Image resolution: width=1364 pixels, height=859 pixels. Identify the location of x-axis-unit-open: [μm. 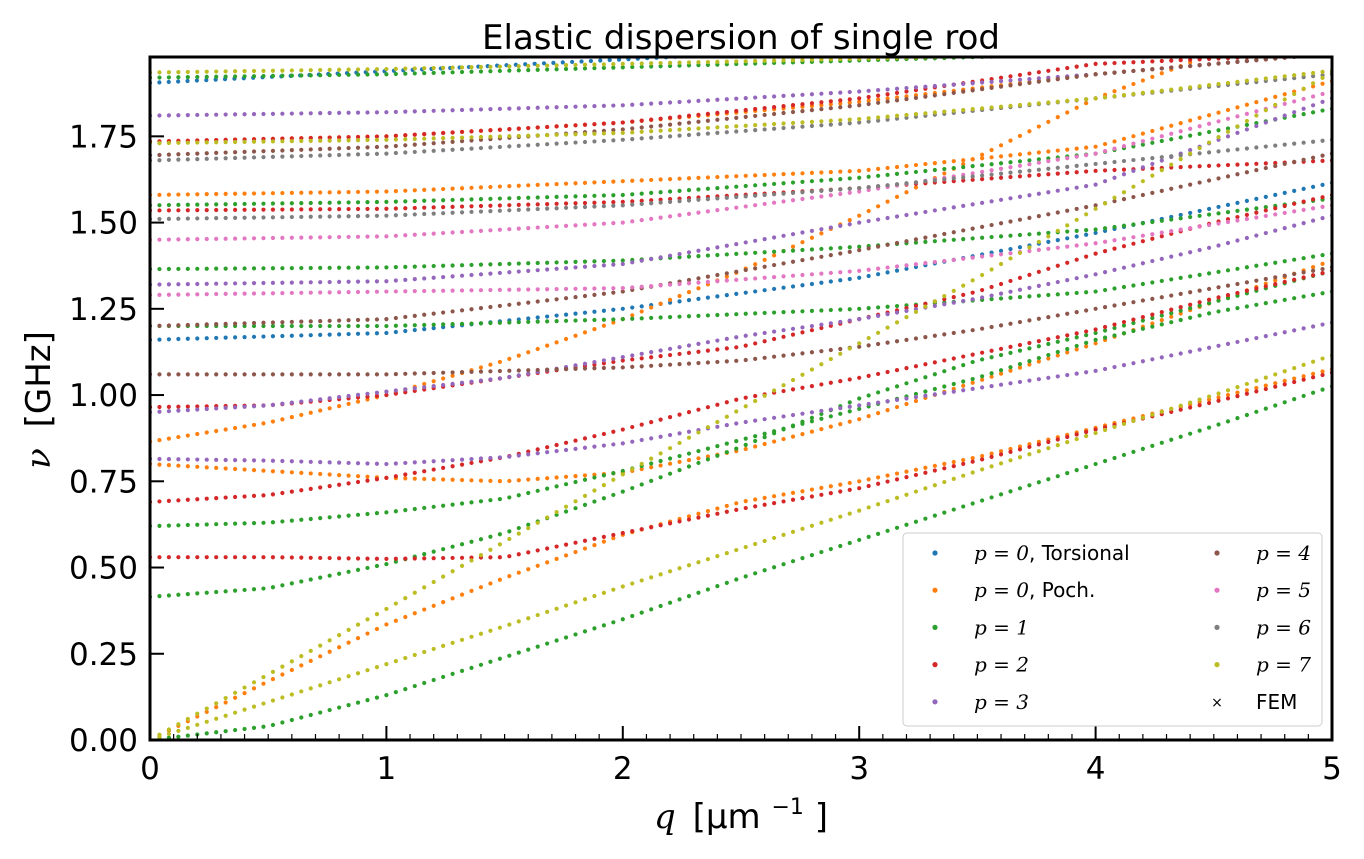
(727, 817).